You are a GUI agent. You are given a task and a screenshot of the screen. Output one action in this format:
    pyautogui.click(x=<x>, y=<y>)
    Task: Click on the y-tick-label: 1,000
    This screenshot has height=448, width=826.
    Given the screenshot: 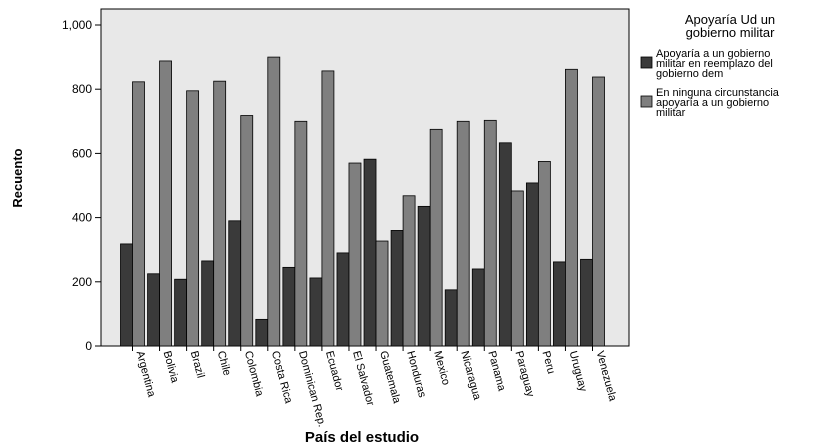 What is the action you would take?
    pyautogui.click(x=77, y=25)
    